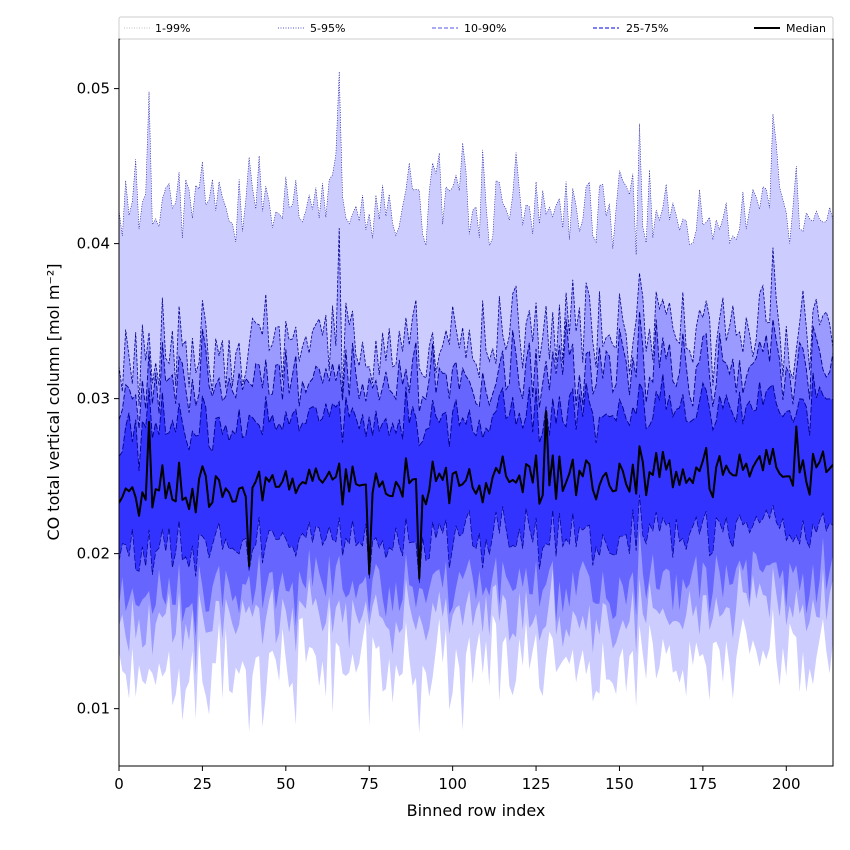  I want to click on legend-label-1: 5-95%, so click(327, 28).